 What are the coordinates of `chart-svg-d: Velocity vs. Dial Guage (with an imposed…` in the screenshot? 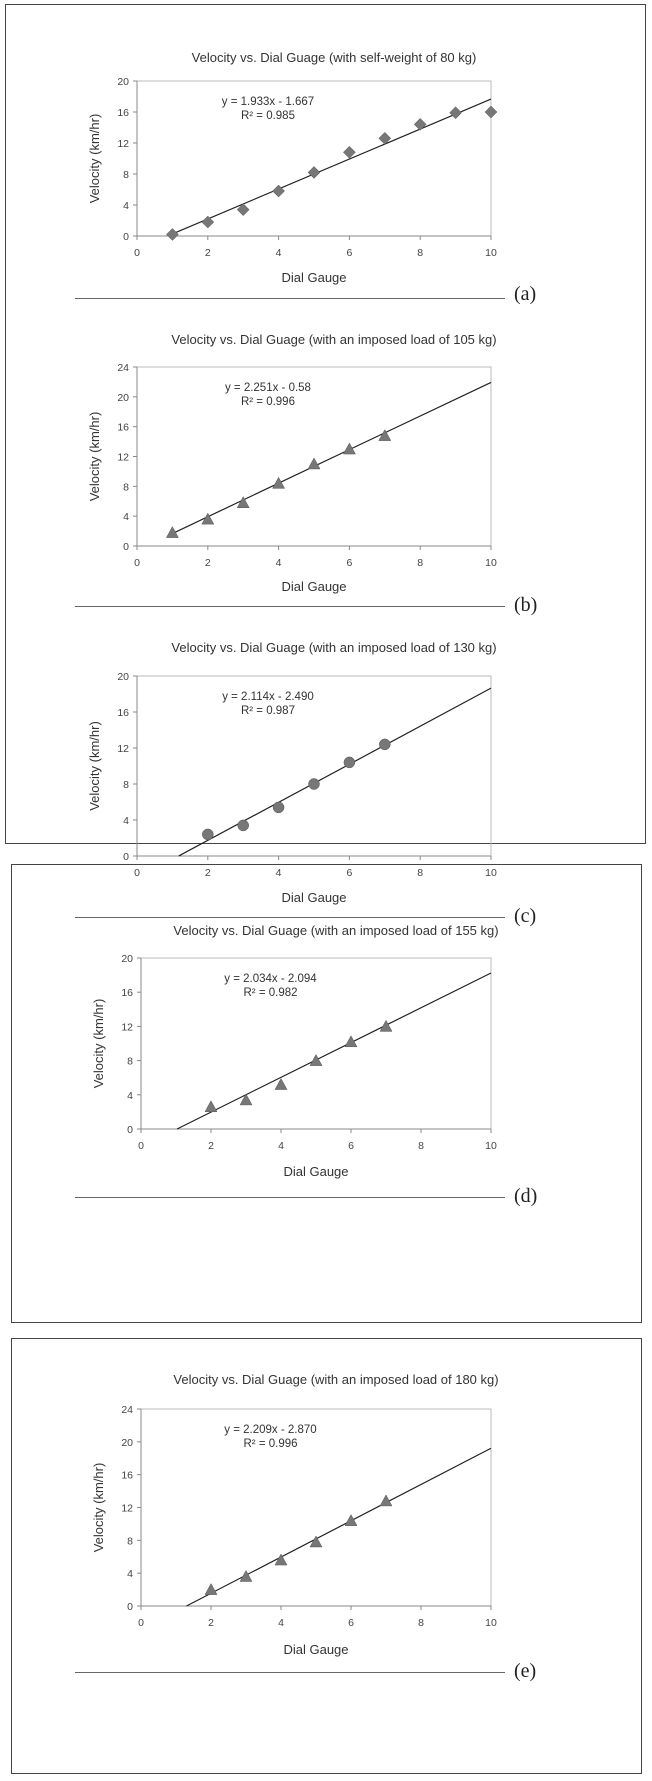 It's located at (295, 1051).